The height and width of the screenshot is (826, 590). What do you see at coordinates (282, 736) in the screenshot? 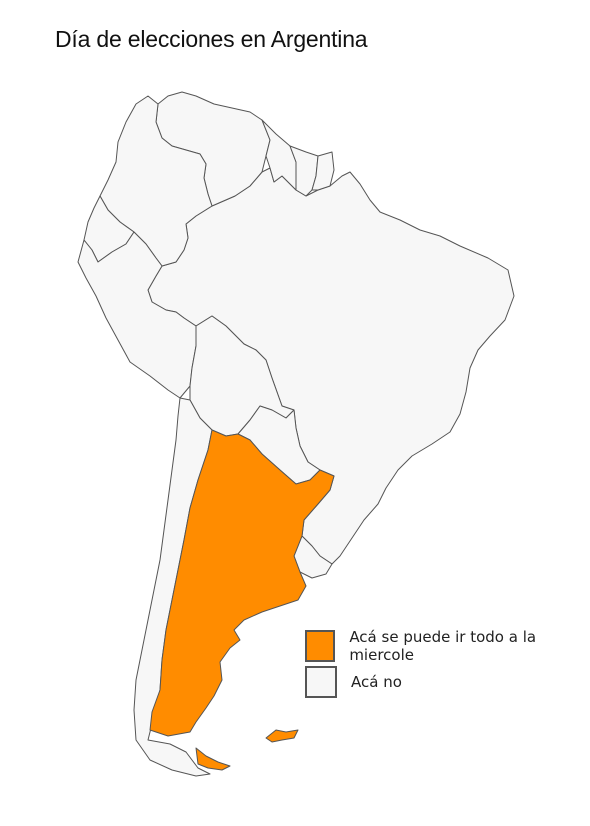
I see `region-falkland-islands` at bounding box center [282, 736].